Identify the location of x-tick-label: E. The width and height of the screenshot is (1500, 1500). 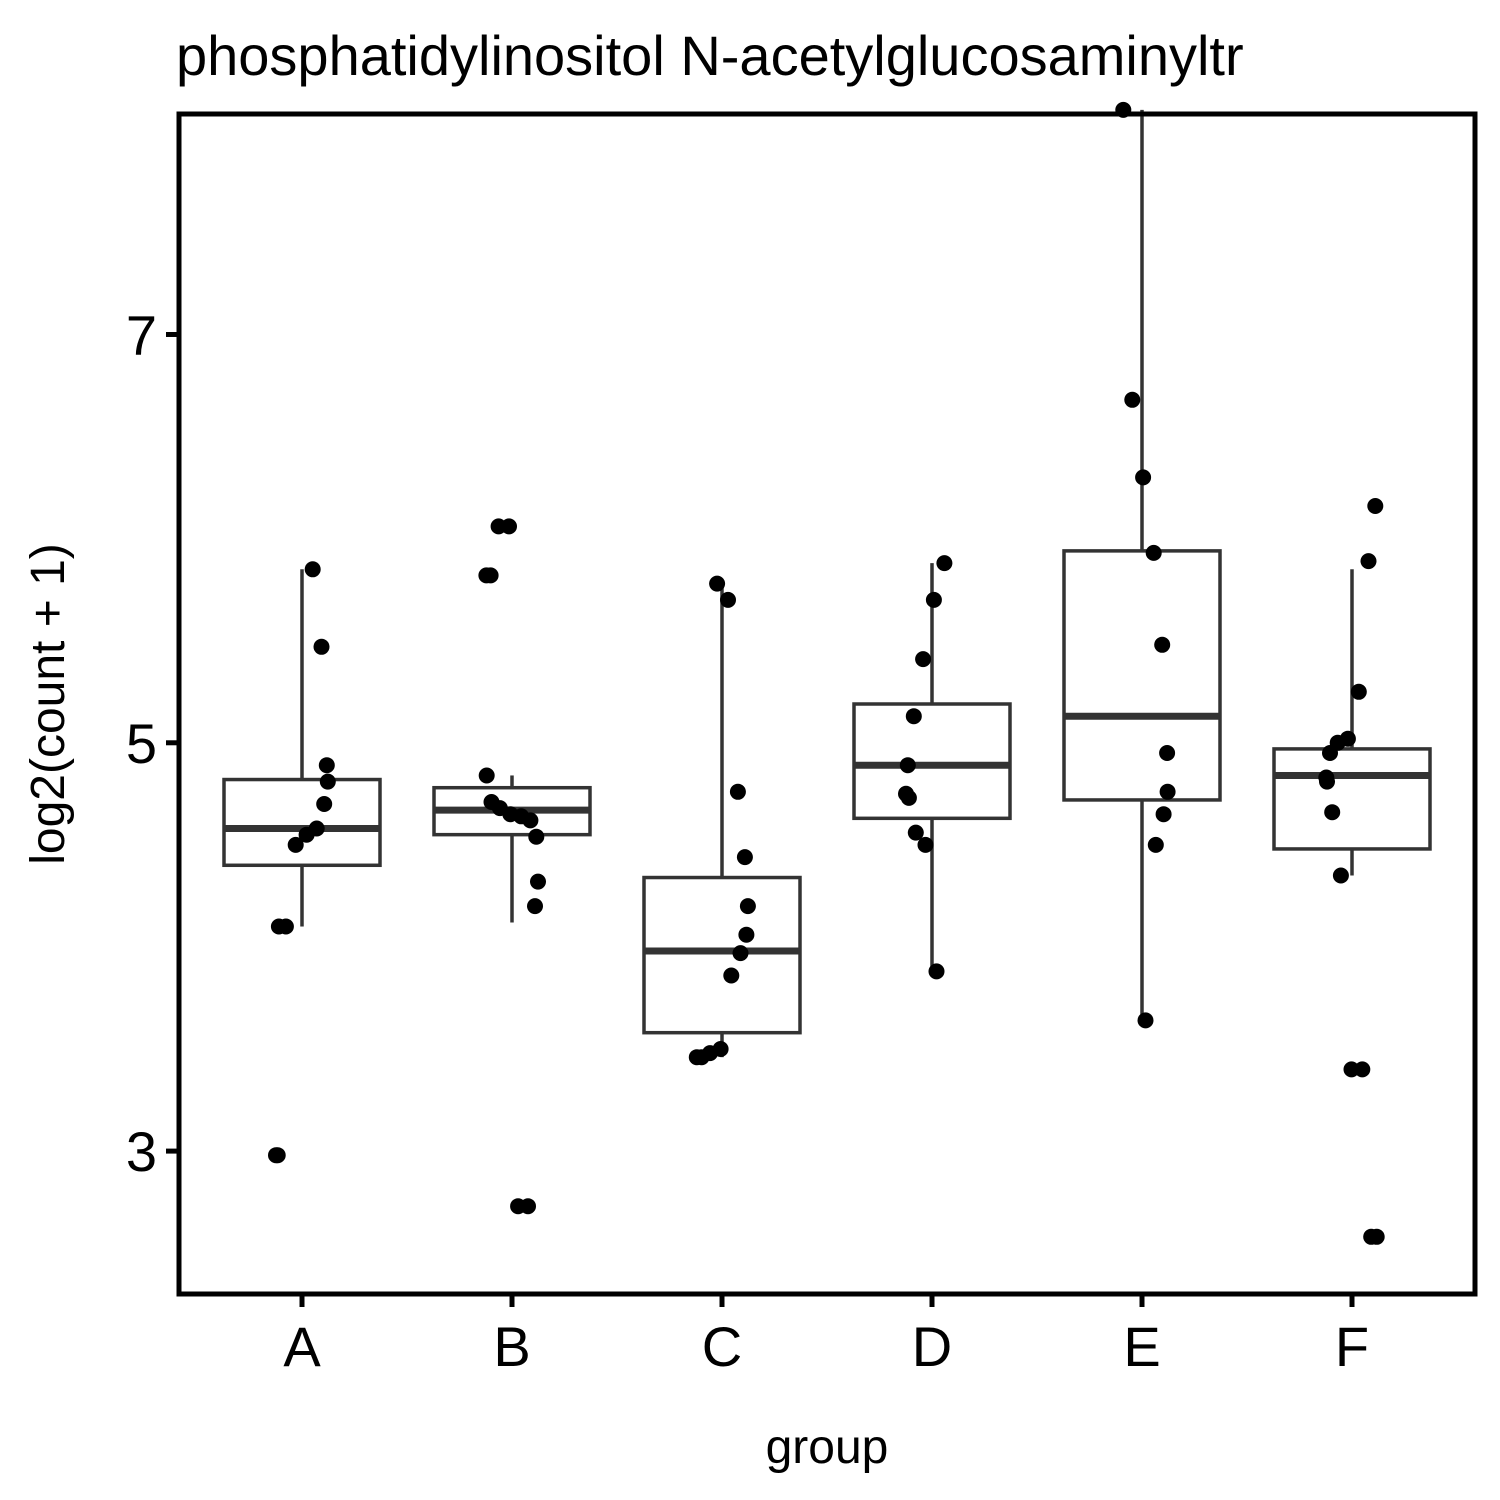
(1141, 1346).